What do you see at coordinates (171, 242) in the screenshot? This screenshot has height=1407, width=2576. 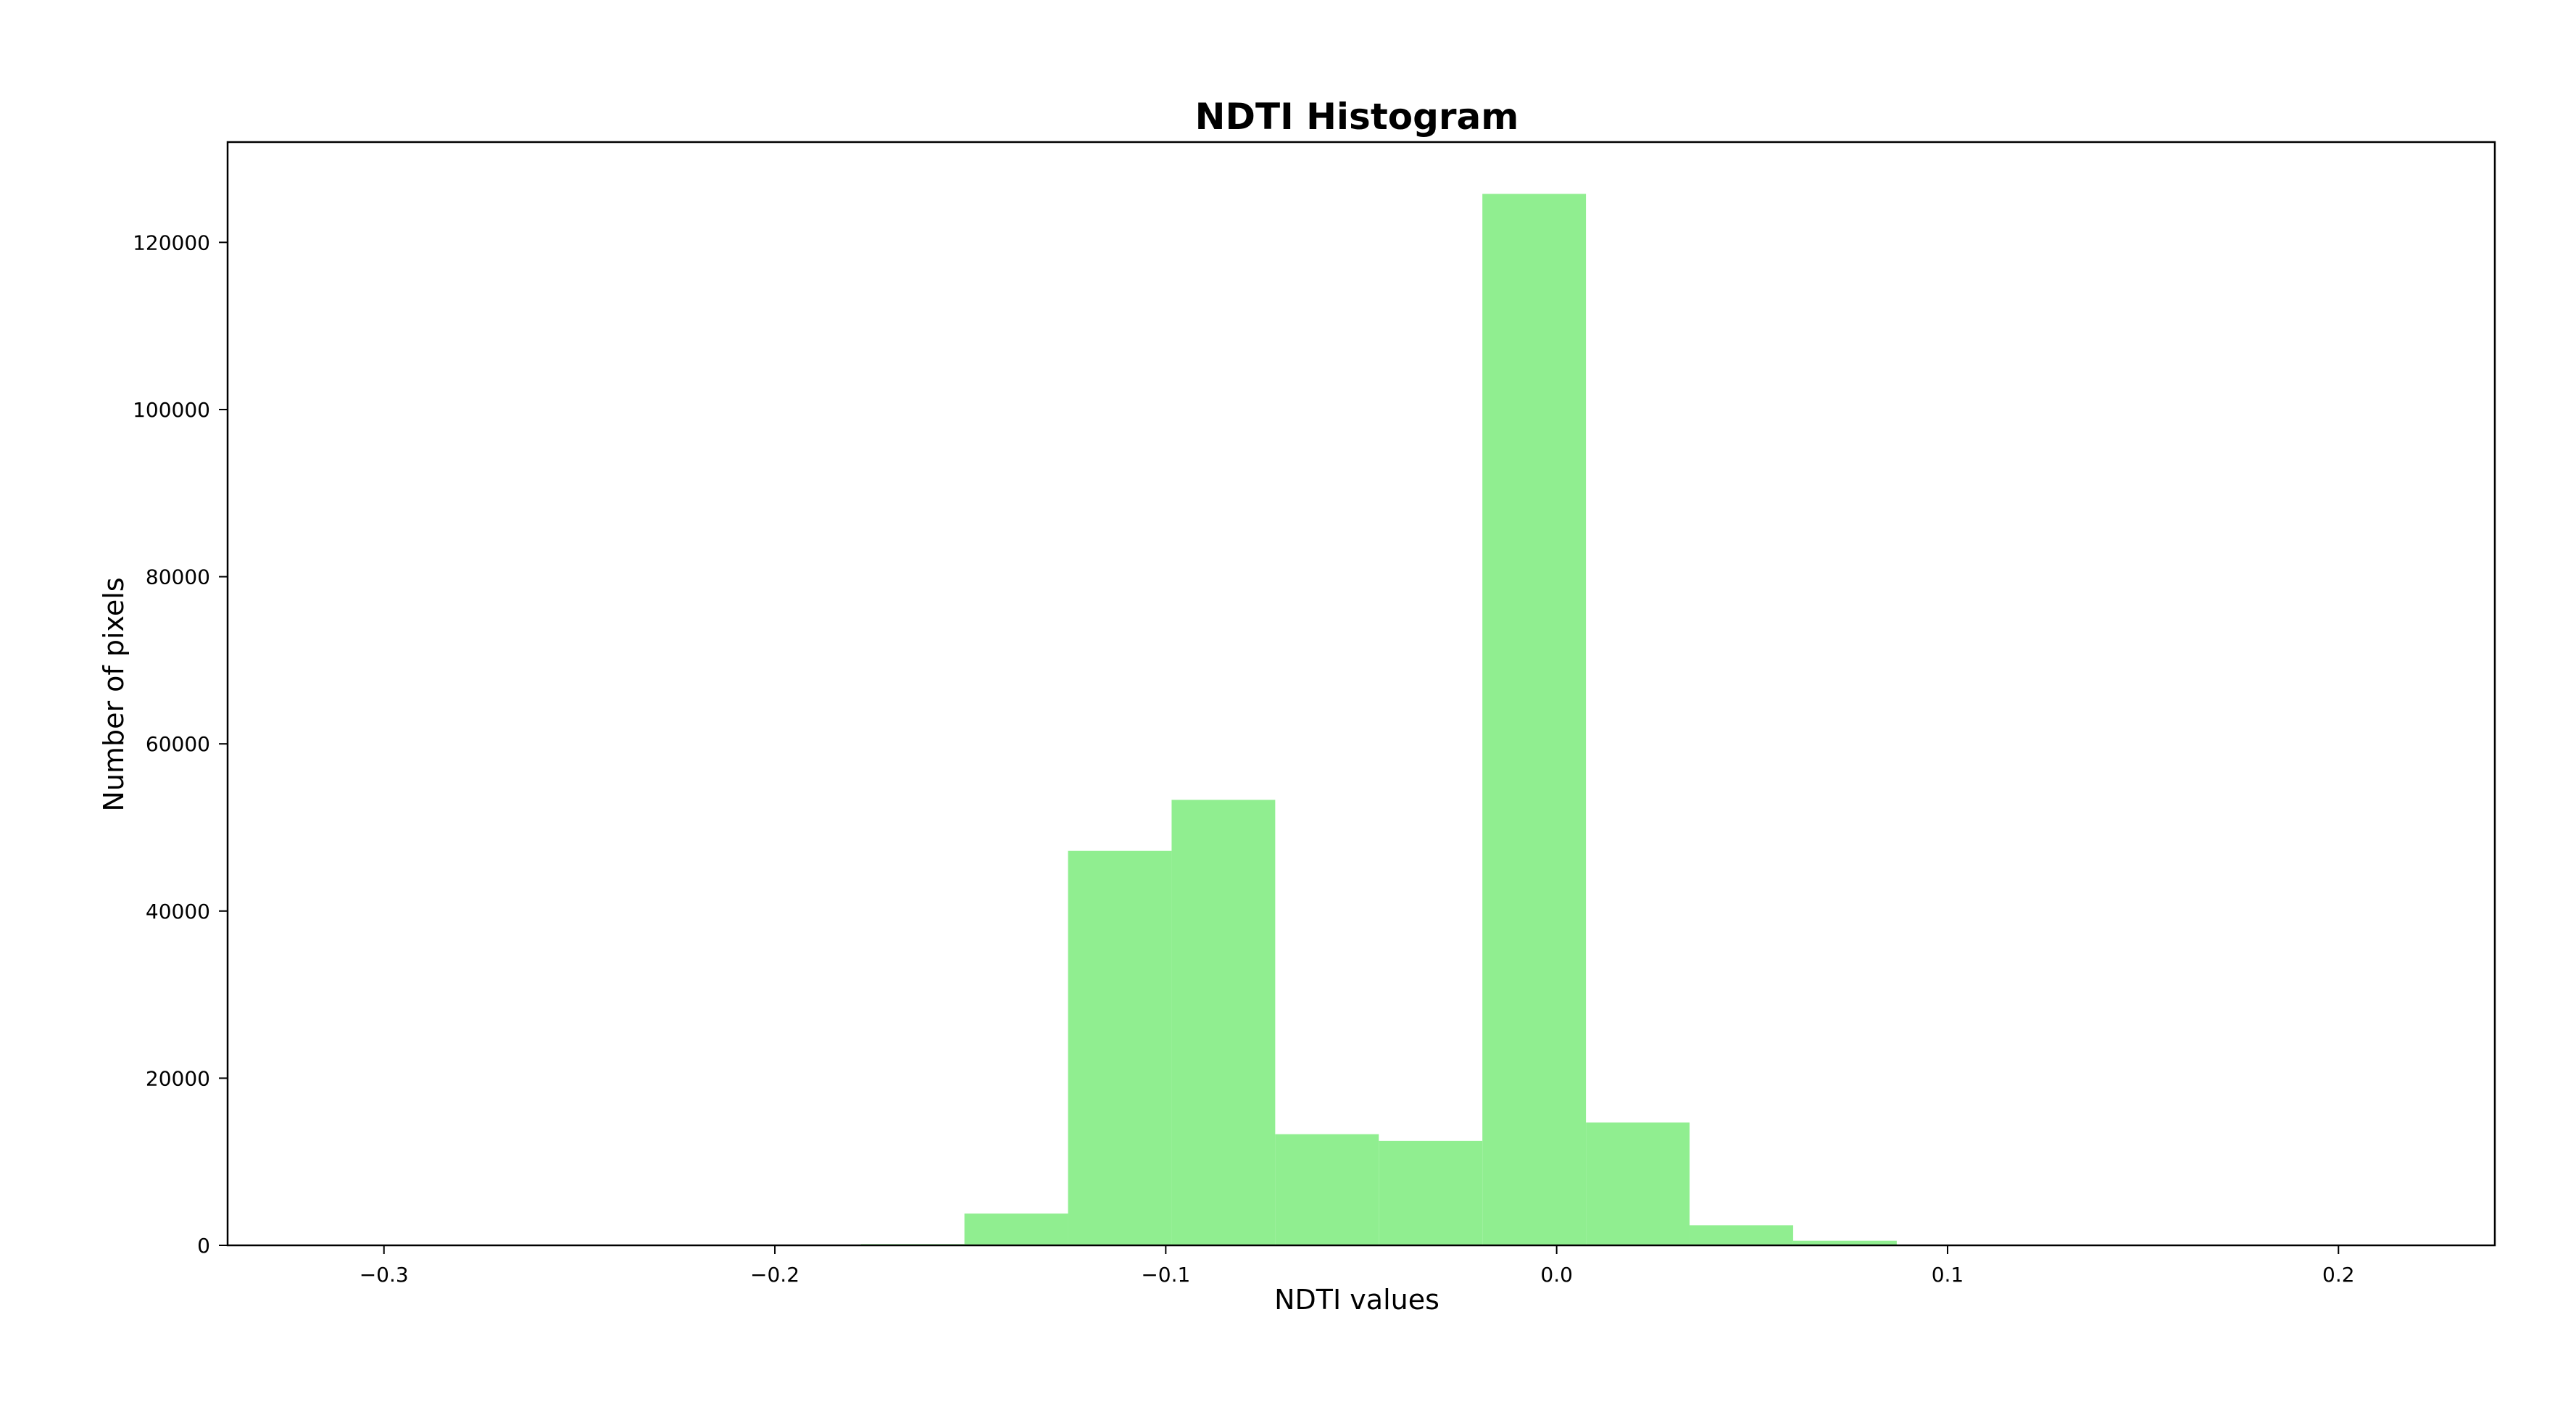 I see `y-tick-label: 120000` at bounding box center [171, 242].